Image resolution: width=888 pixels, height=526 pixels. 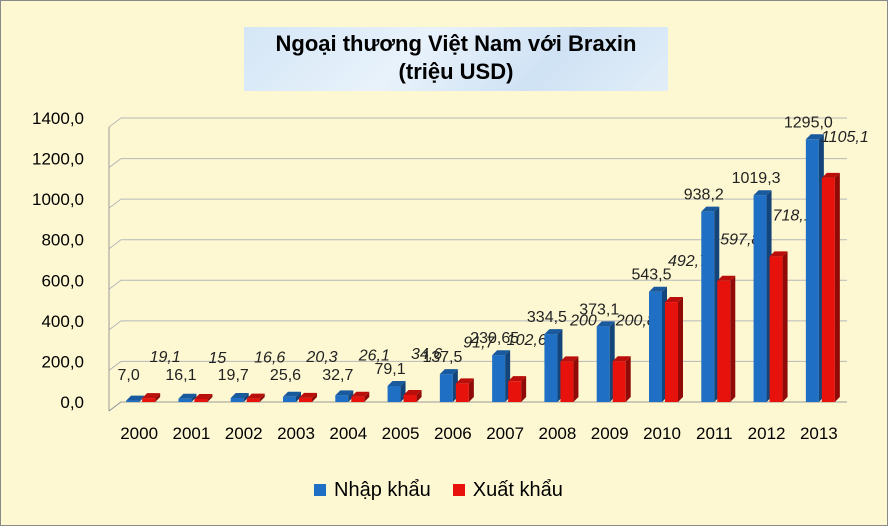 I want to click on data-label-import: 373,1, so click(x=599, y=309).